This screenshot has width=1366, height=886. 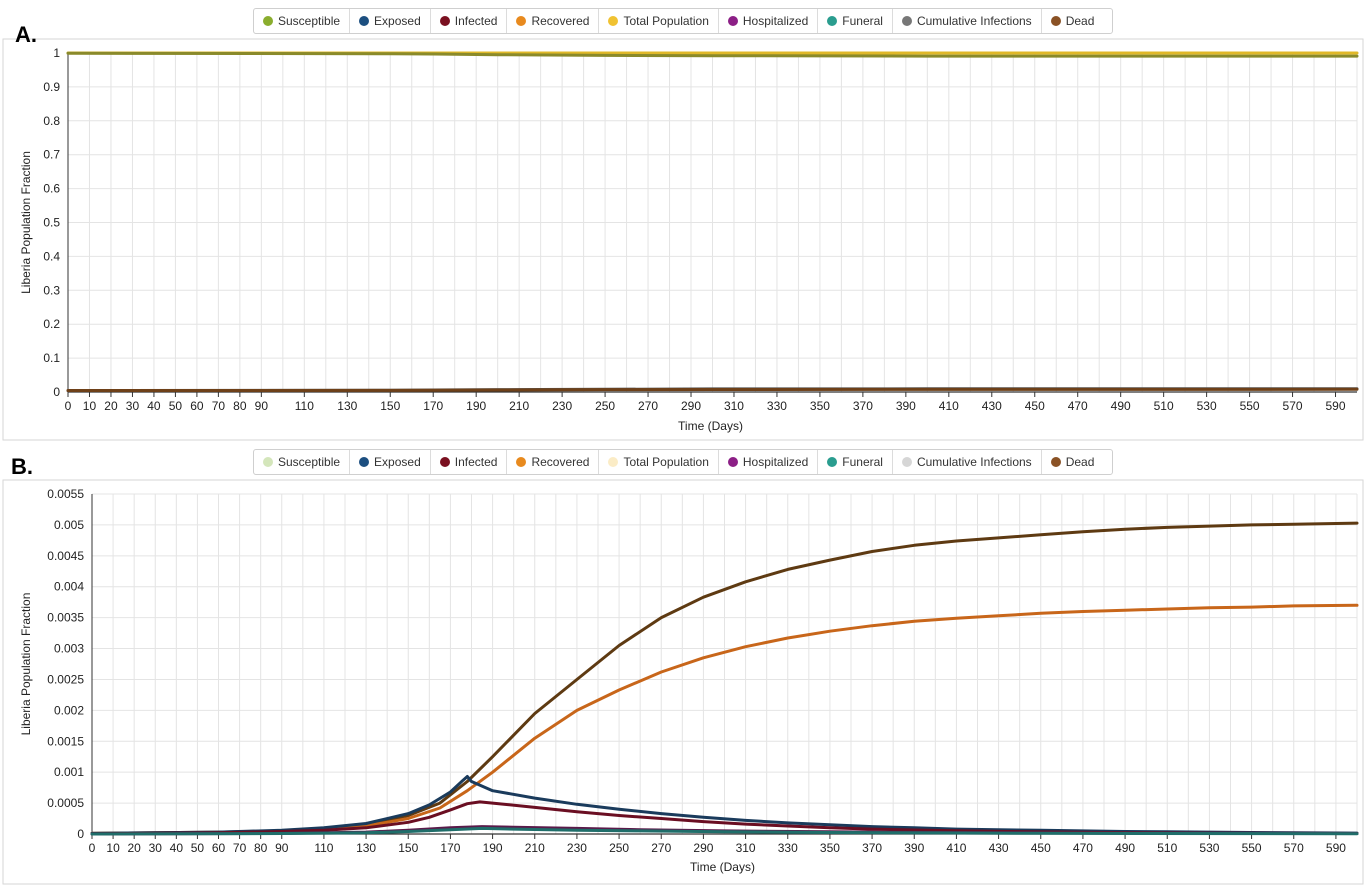 What do you see at coordinates (51, 223) in the screenshot?
I see `chart-0-y-tick-label: 0.5` at bounding box center [51, 223].